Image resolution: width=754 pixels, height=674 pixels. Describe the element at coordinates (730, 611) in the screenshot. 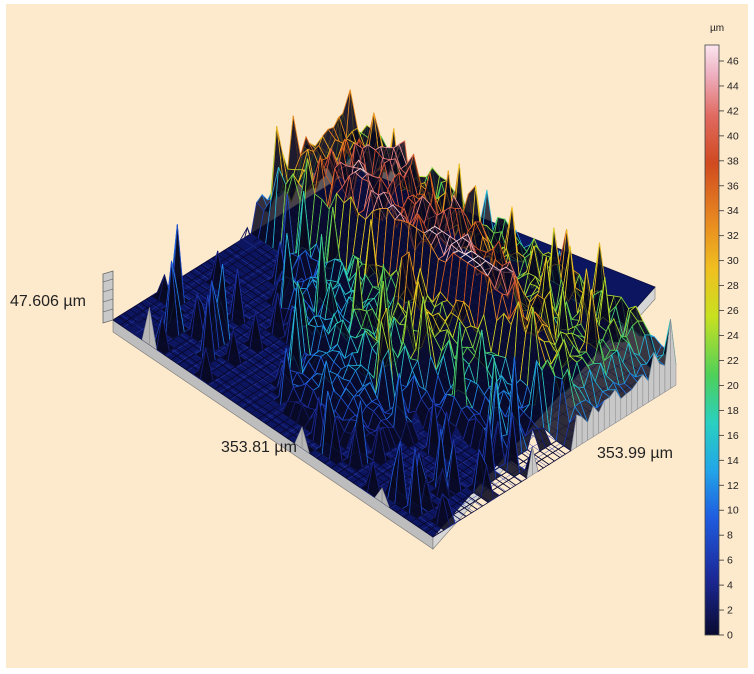

I see `colorbar-tick-label: 2` at that location.